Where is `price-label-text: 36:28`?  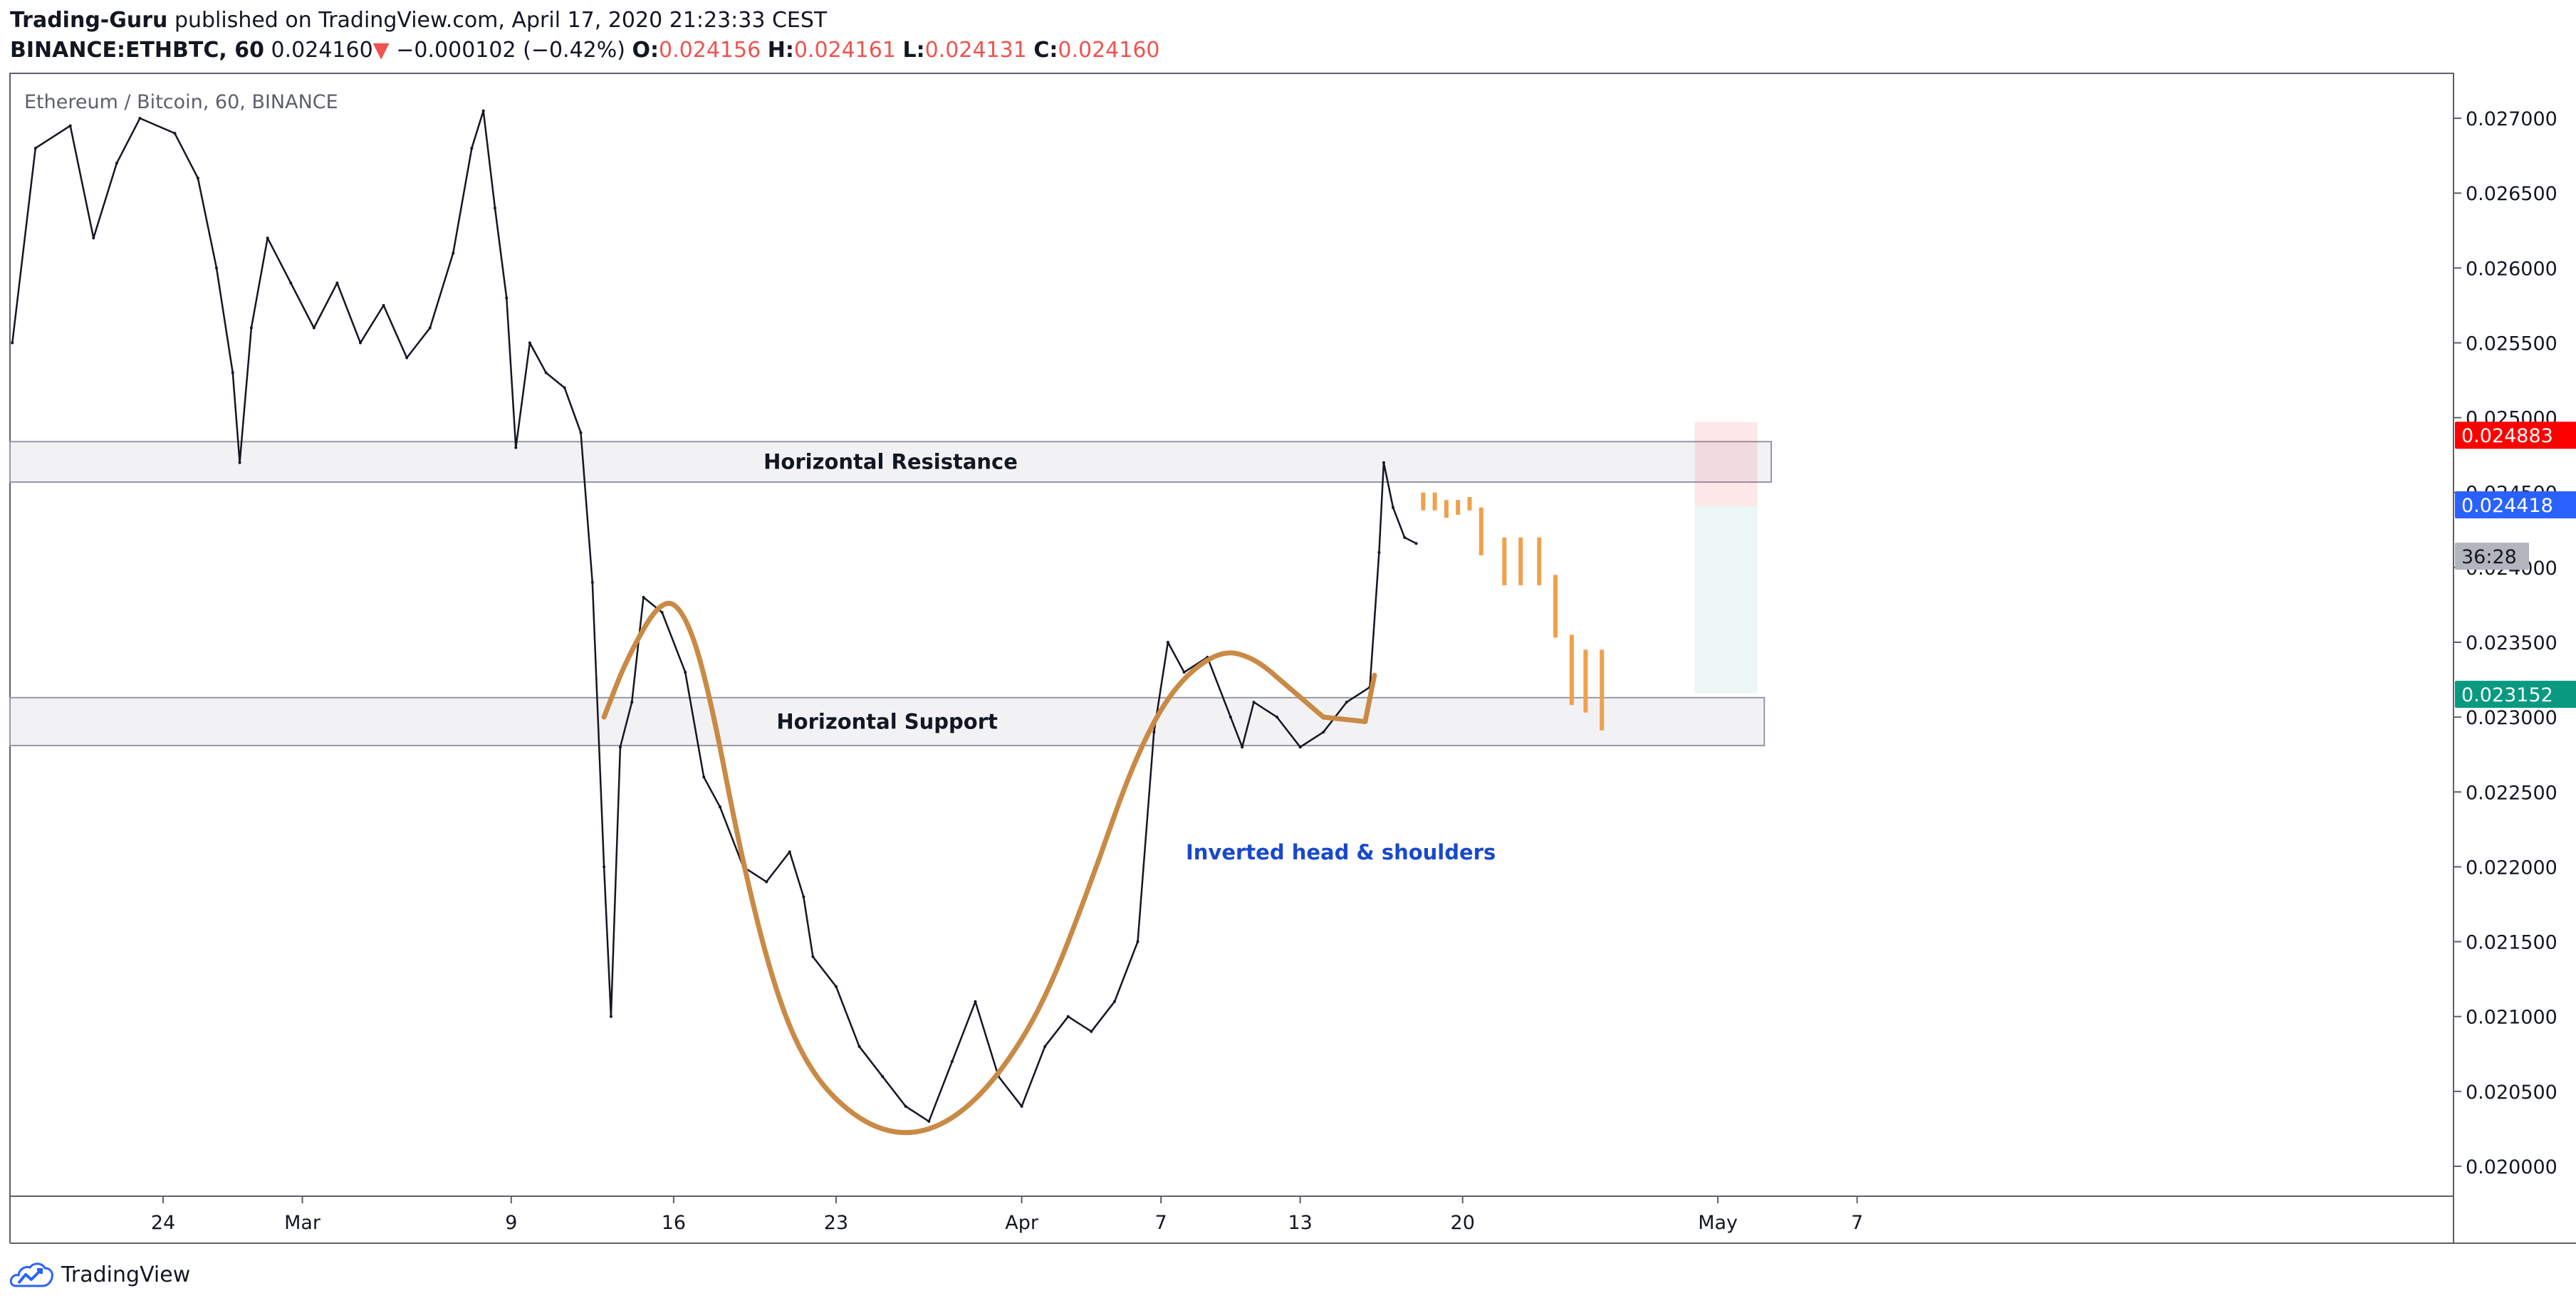 price-label-text: 36:28 is located at coordinates (2489, 557).